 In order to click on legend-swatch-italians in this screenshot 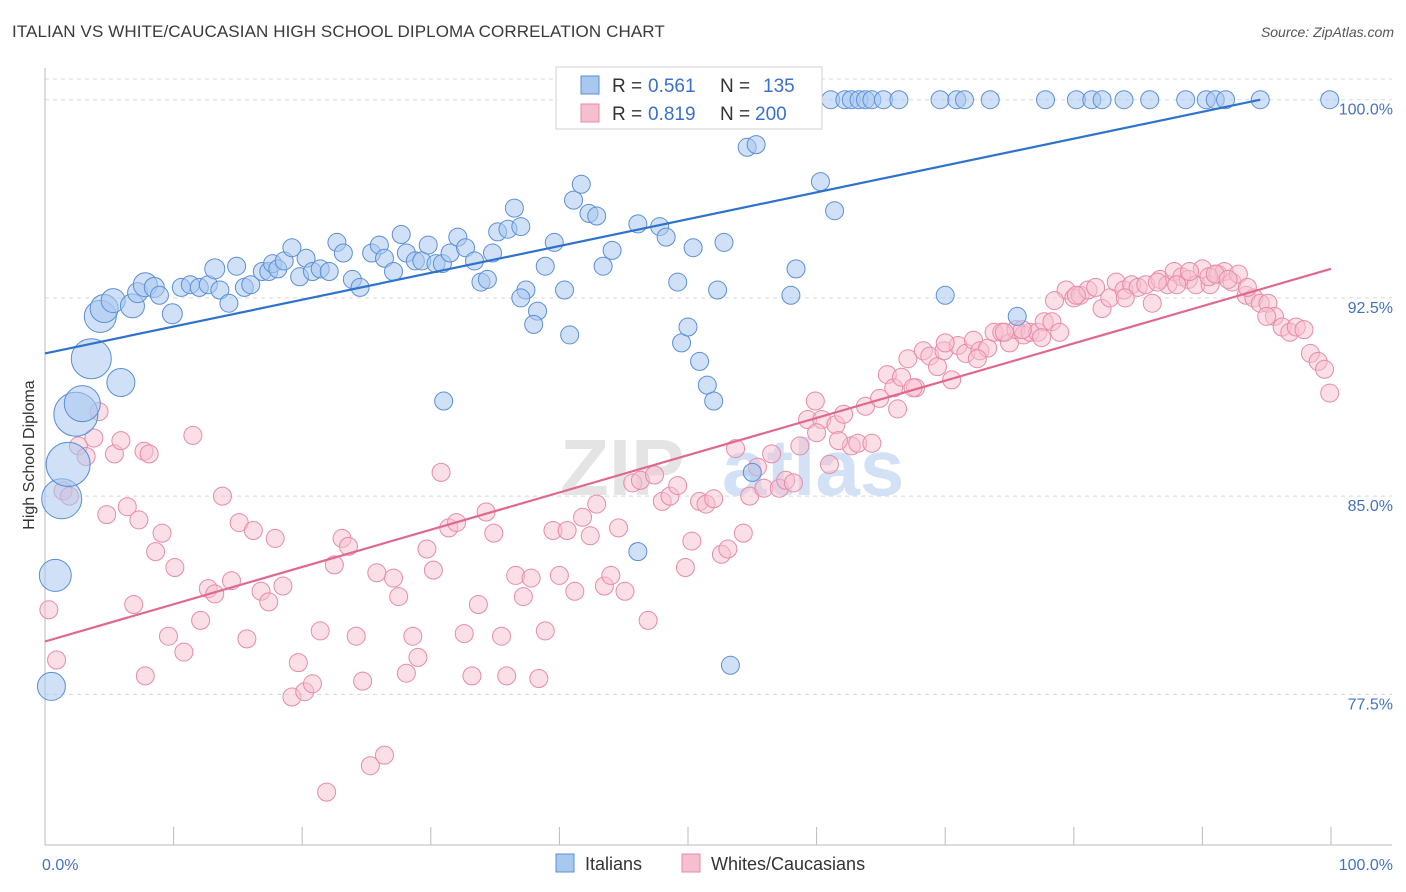, I will do `click(590, 85)`.